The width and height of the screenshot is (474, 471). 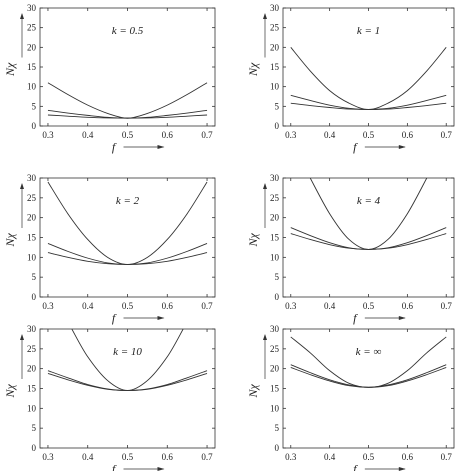 I want to click on k-annotation: k = 10, so click(x=127, y=352).